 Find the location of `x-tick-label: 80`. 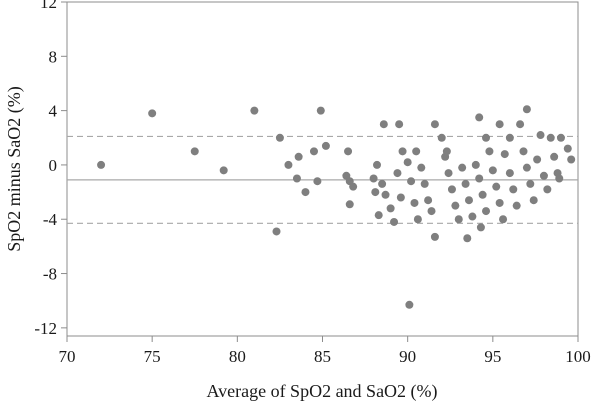

x-tick-label: 80 is located at coordinates (237, 356).